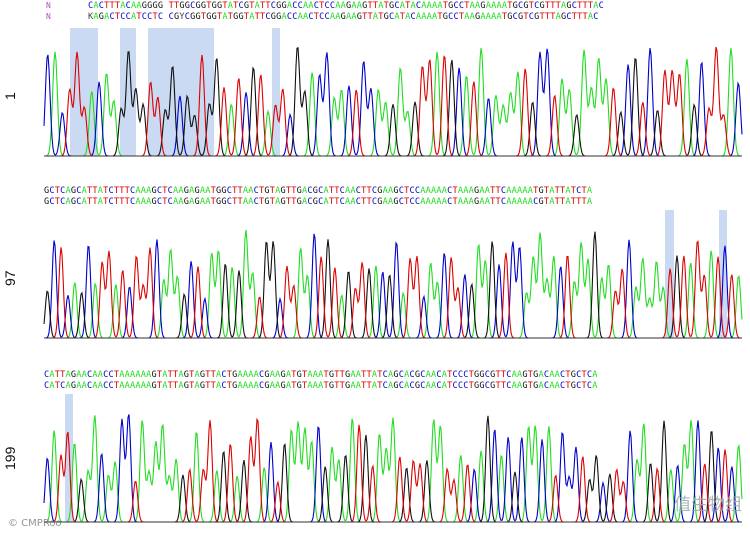 The image size is (750, 537). Describe the element at coordinates (276, 92) in the screenshot. I see `mismatch-highlight` at that location.